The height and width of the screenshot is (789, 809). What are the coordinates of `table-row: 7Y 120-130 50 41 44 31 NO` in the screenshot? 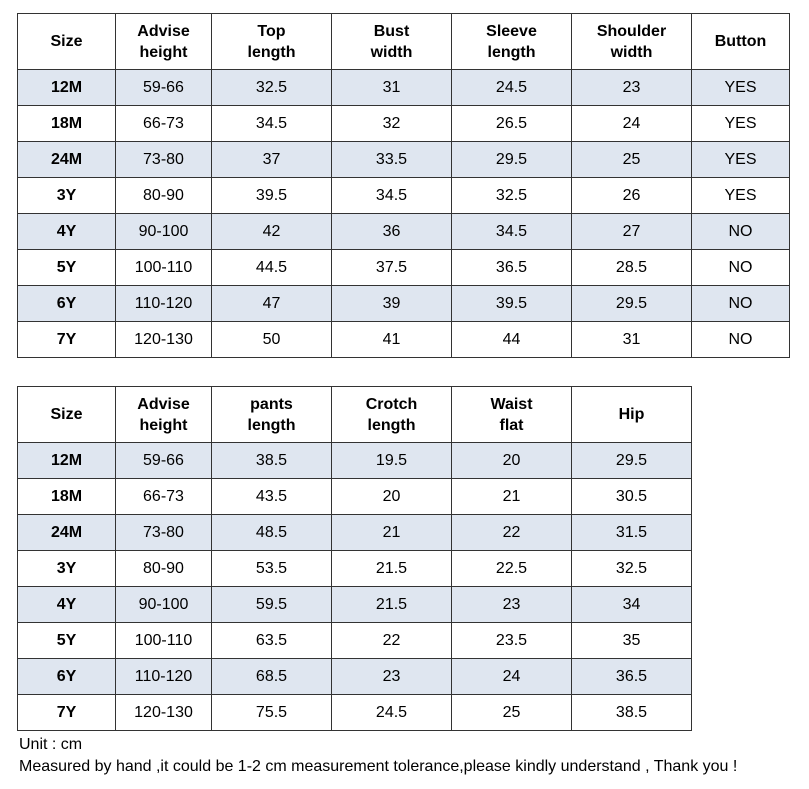 It's located at (403, 339).